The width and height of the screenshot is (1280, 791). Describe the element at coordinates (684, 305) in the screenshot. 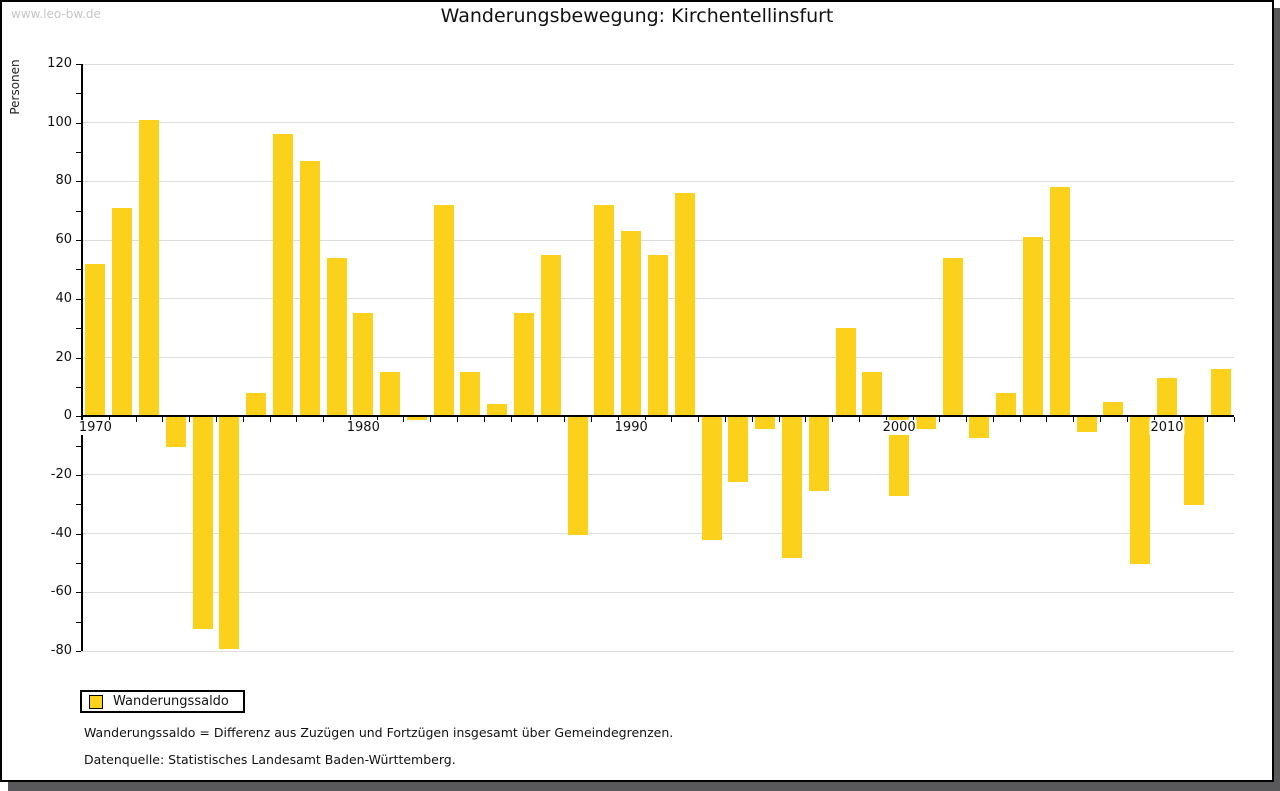

I see `bar-1992` at that location.